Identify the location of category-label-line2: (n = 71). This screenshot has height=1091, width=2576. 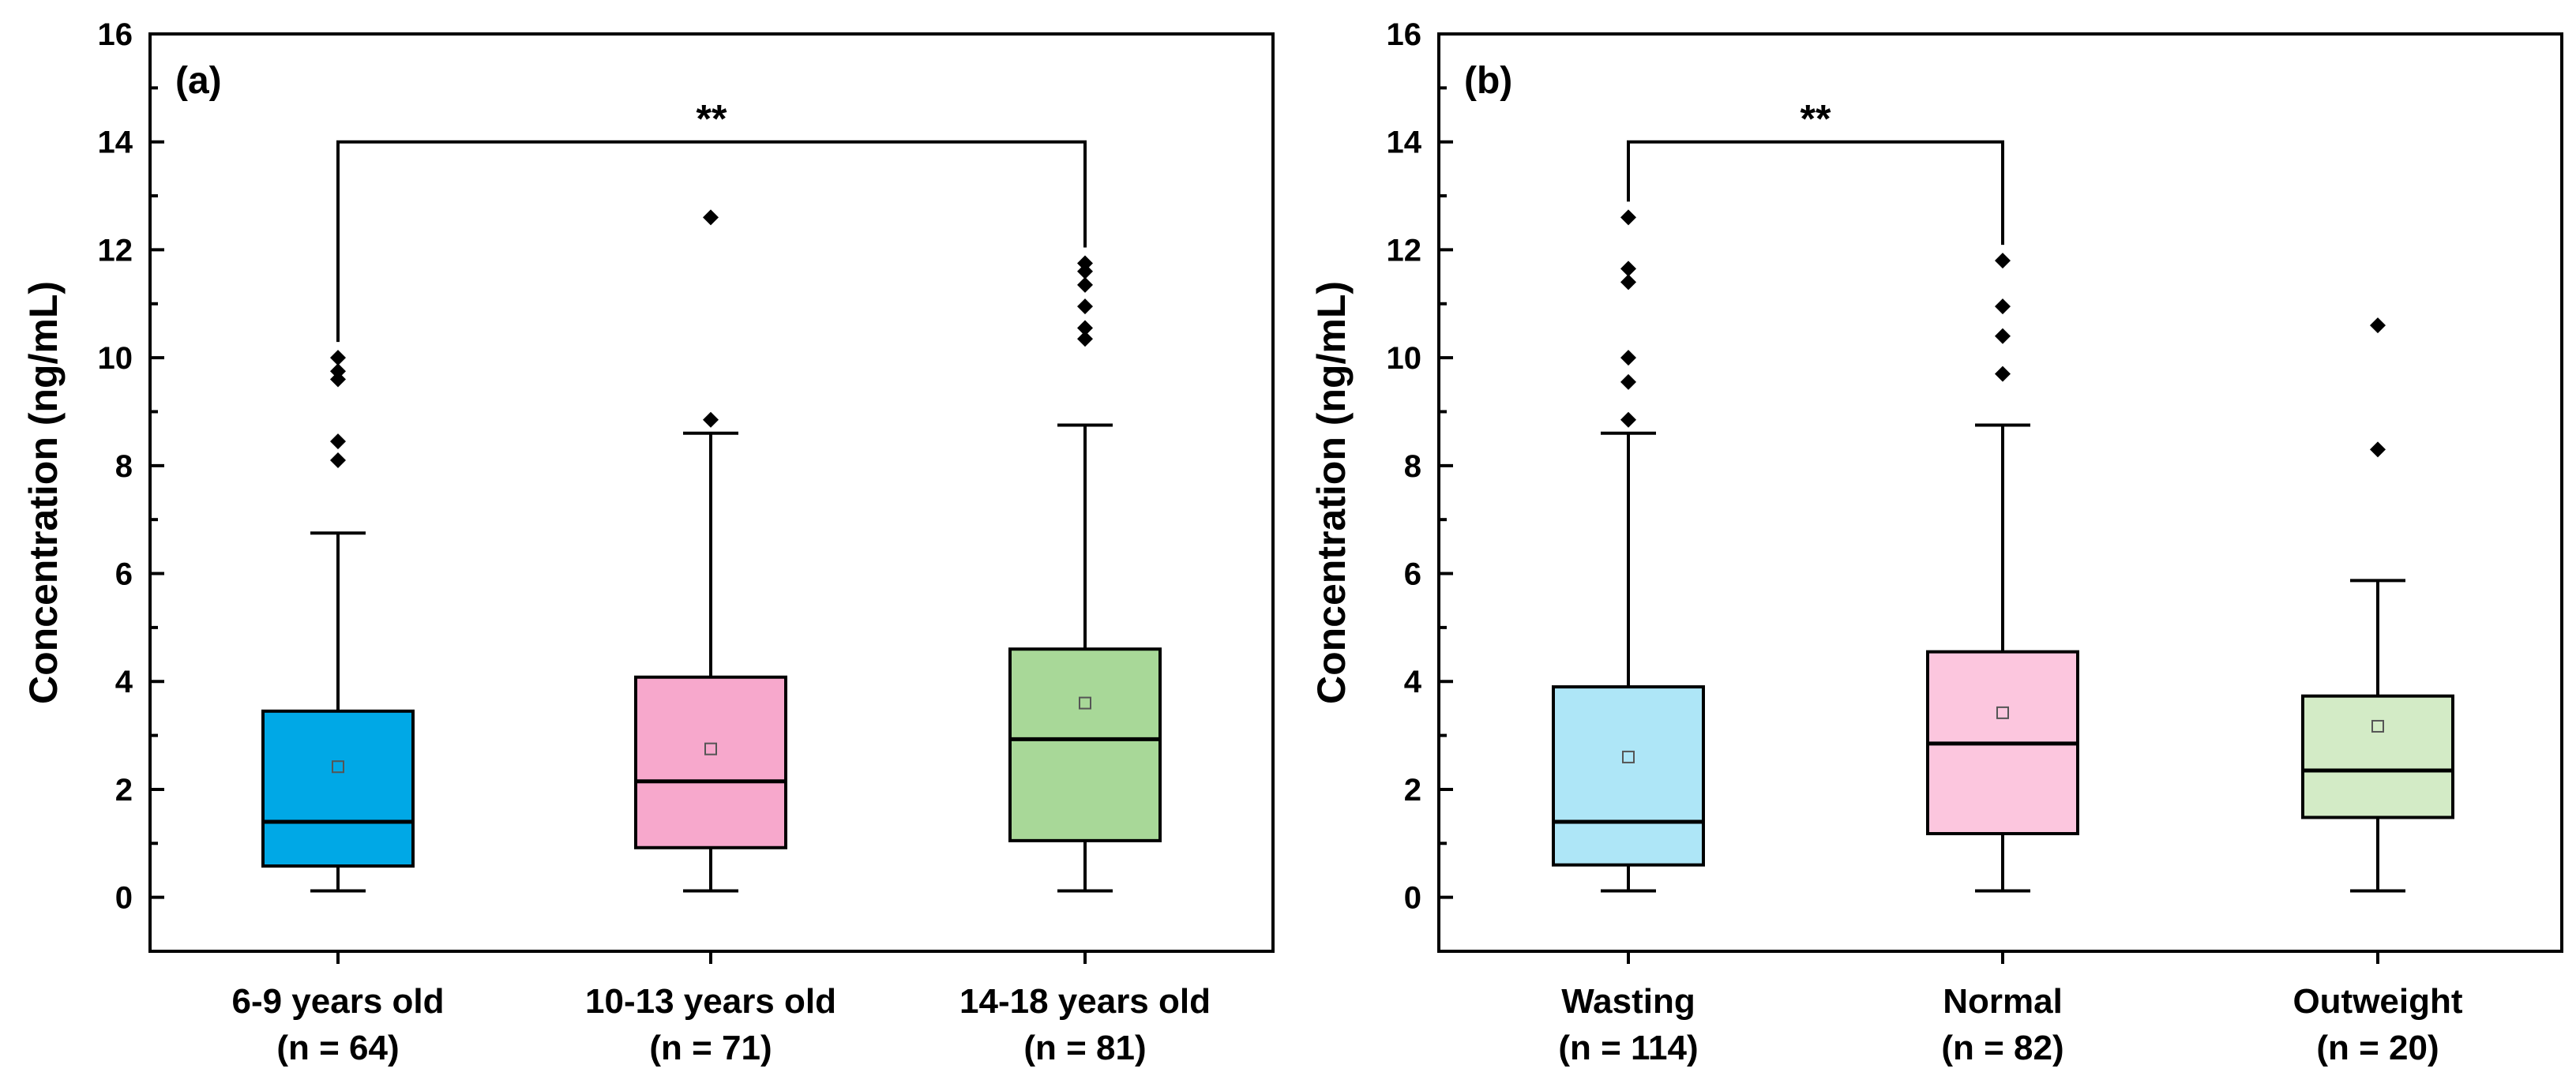
(710, 1048).